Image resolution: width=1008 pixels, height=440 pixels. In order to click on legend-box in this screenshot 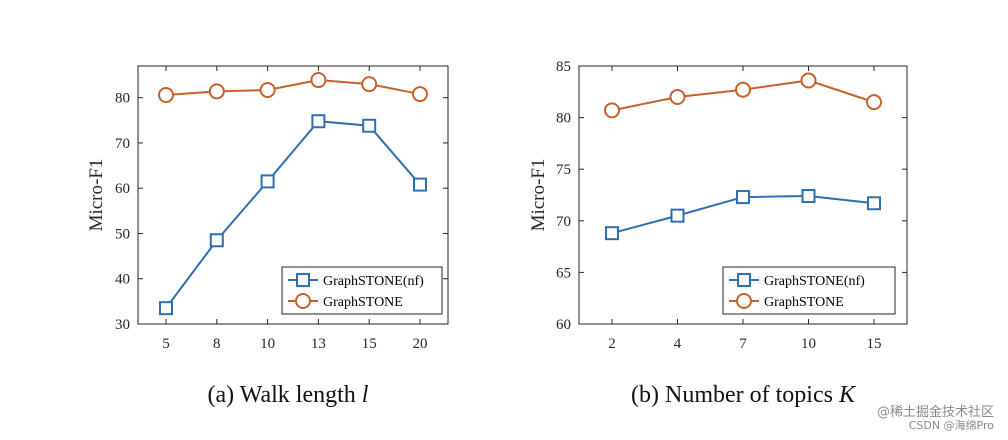, I will do `click(809, 290)`.